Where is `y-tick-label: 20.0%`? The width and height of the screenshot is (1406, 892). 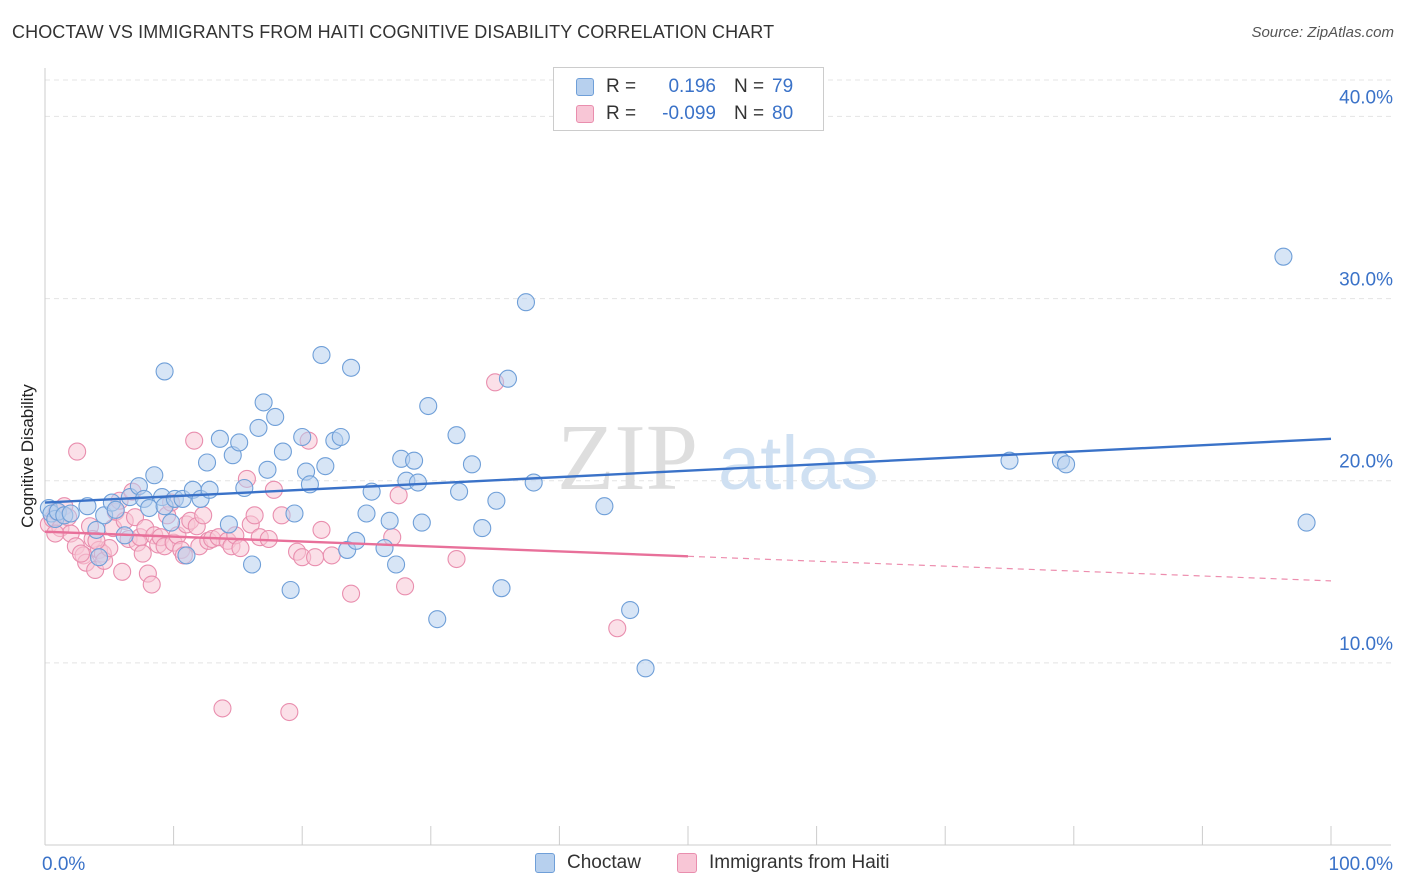
y-tick-label: 20.0% is located at coordinates (1366, 462).